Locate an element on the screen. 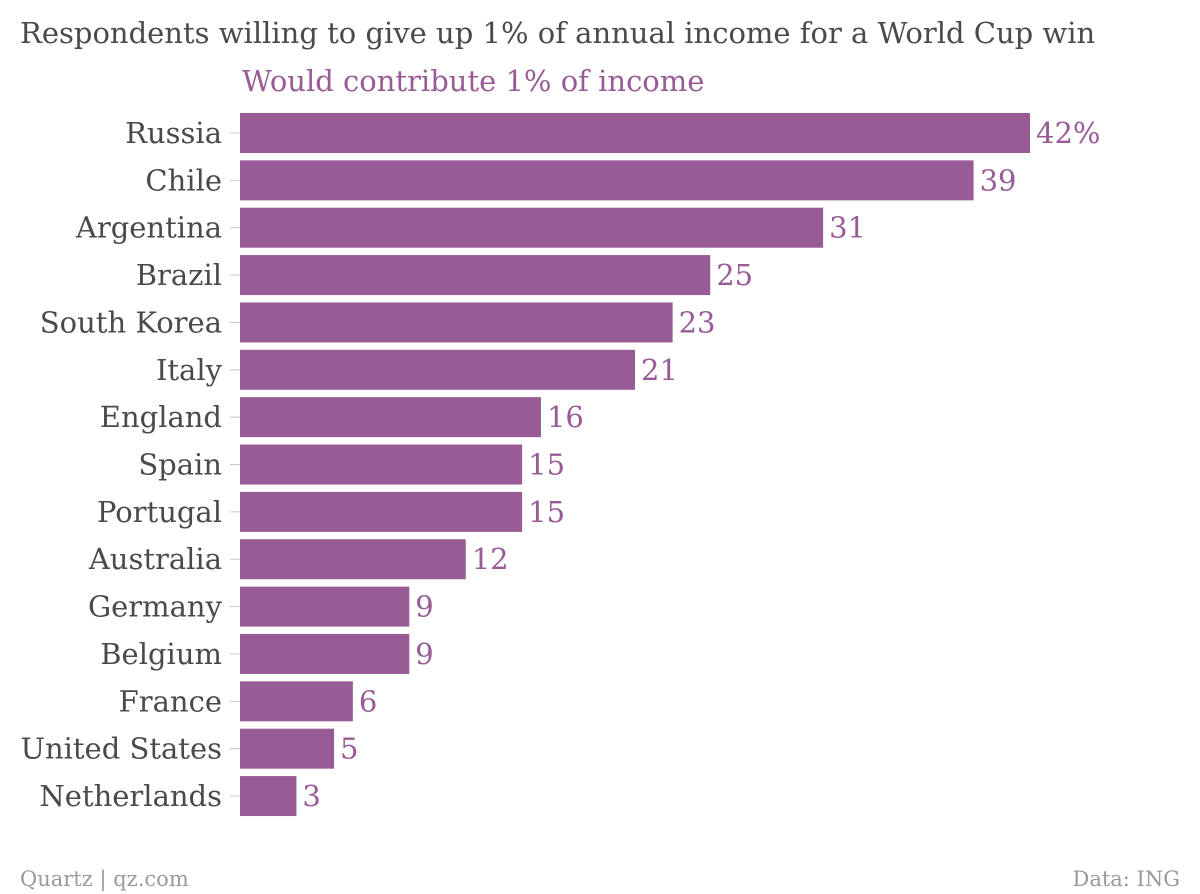  category-label: Italy is located at coordinates (189, 370).